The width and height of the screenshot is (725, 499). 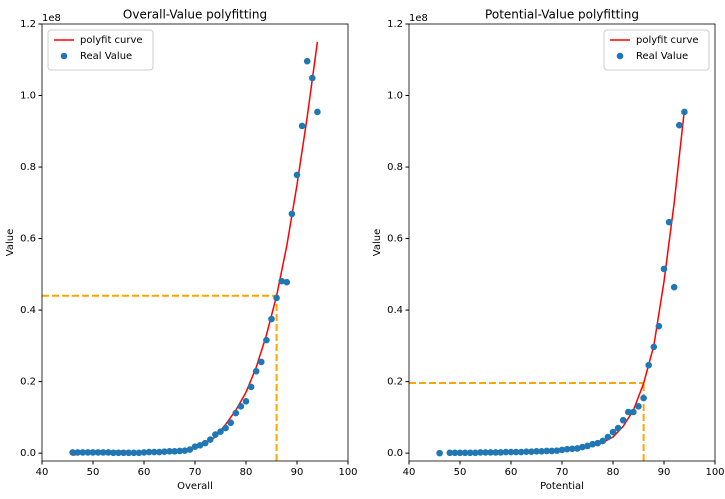 I want to click on legend: polyfit curve Real Value, so click(x=656, y=50).